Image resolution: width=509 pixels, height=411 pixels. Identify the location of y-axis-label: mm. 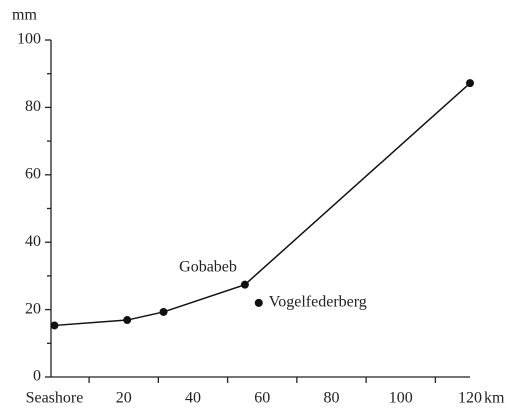
(24, 15).